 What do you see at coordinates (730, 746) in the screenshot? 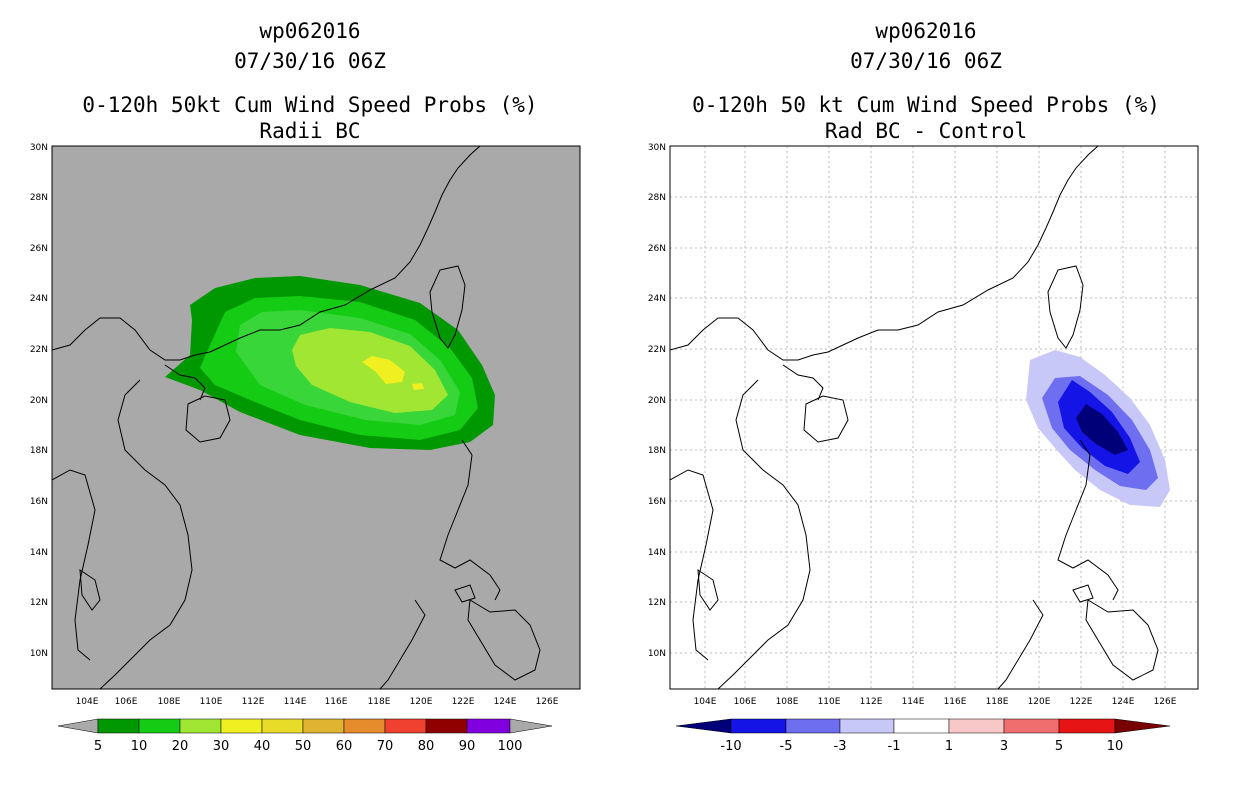
I see `colorbar-label: -10` at bounding box center [730, 746].